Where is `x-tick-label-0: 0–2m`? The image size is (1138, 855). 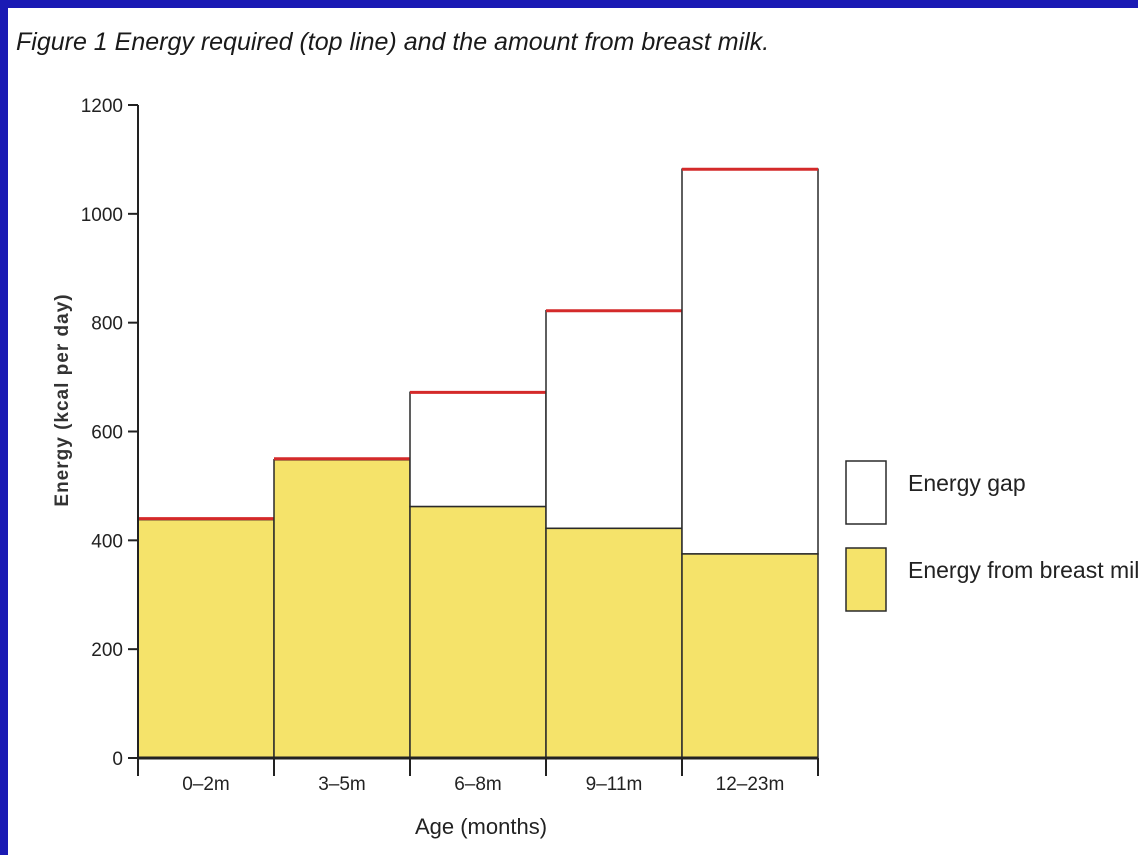
x-tick-label-0: 0–2m is located at coordinates (206, 784).